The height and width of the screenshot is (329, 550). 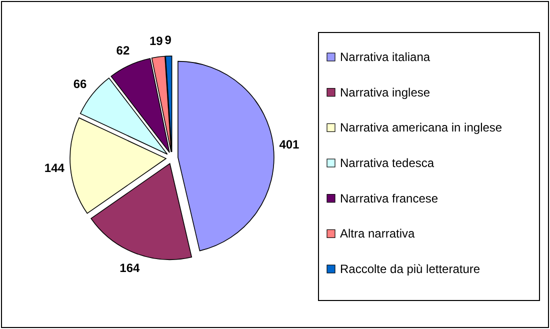 I want to click on data-label: 62, so click(x=123, y=51).